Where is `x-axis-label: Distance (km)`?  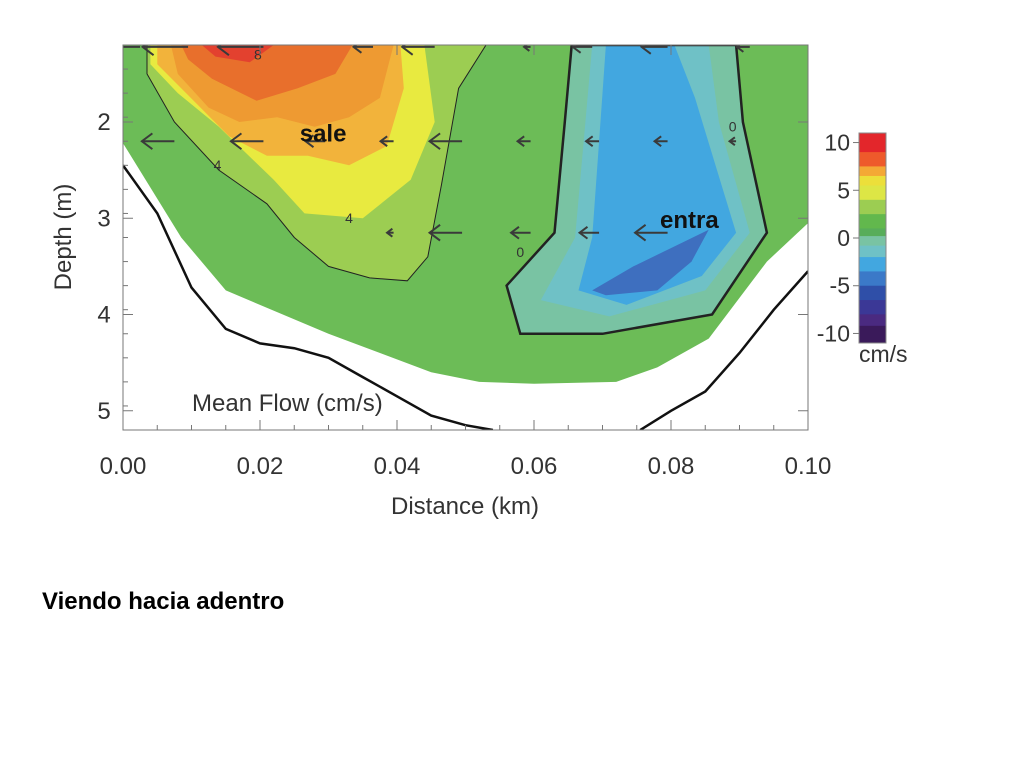
x-axis-label: Distance (km) is located at coordinates (465, 506).